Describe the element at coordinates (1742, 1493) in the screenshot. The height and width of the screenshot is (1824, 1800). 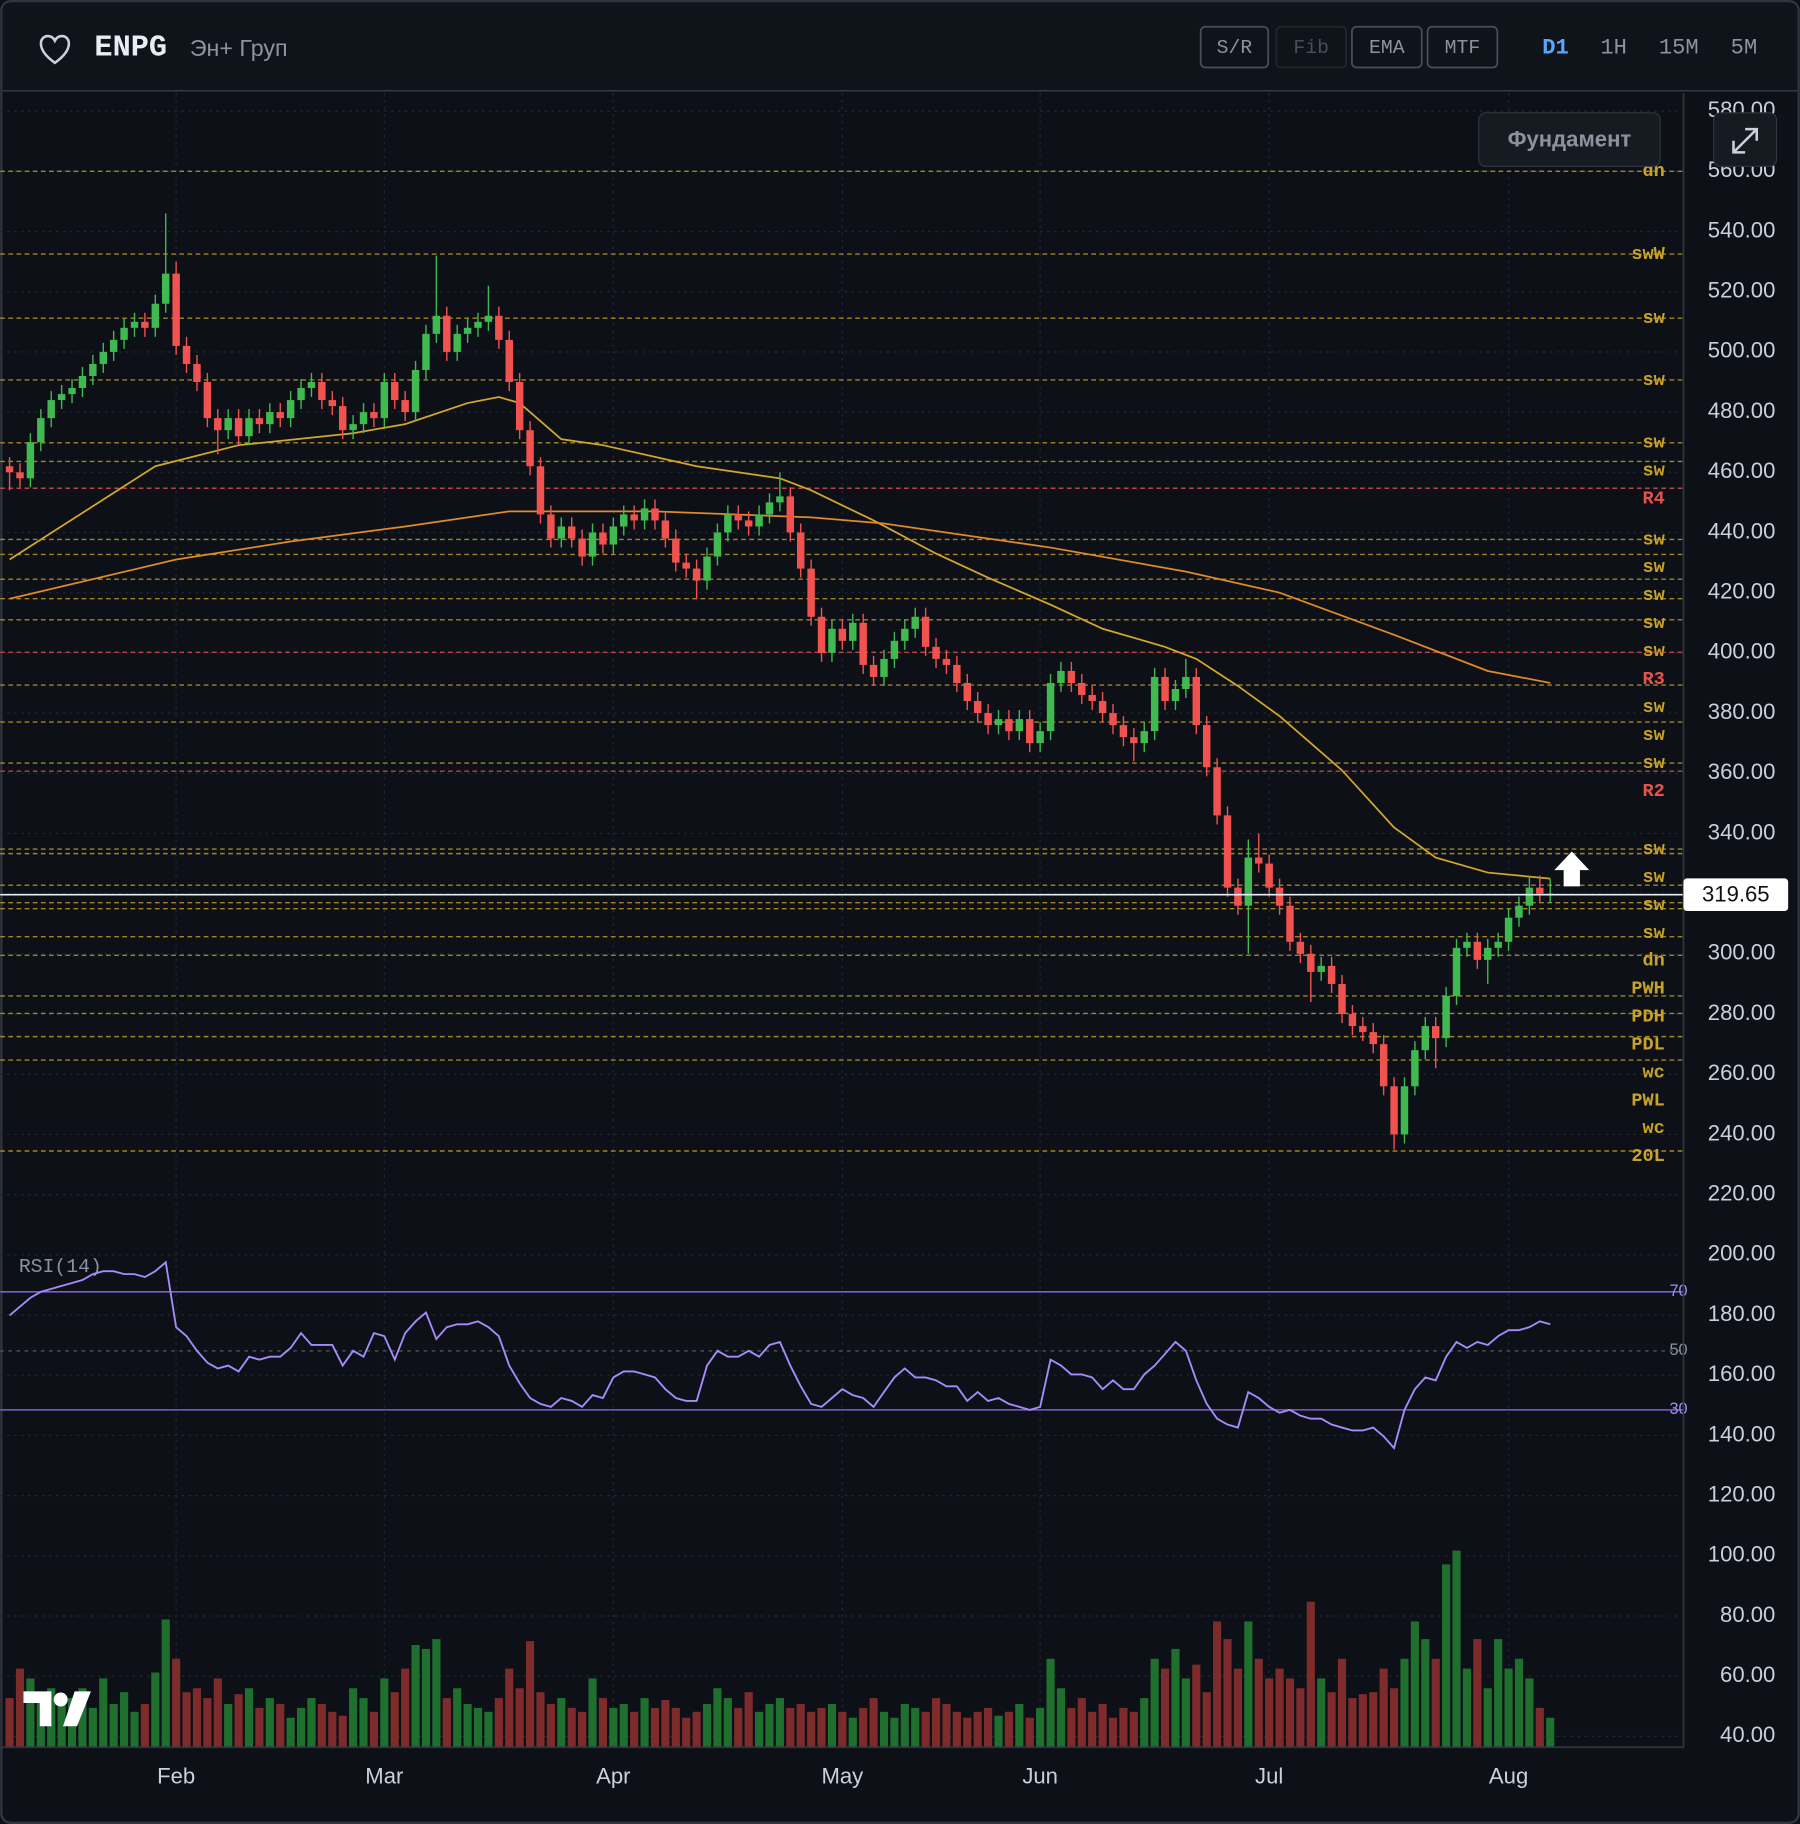
I see `y-tick-label: 120.00` at that location.